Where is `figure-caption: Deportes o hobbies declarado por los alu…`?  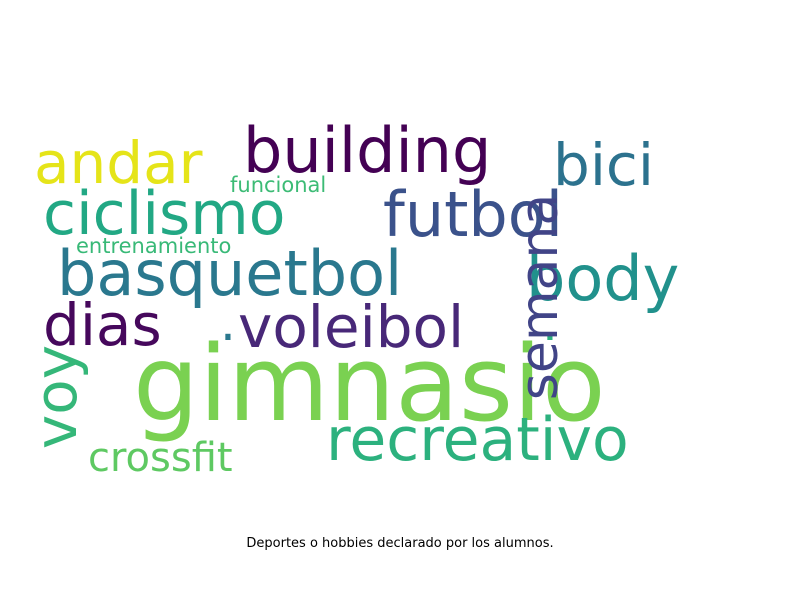
figure-caption: Deportes o hobbies declarado por los alu… is located at coordinates (400, 543).